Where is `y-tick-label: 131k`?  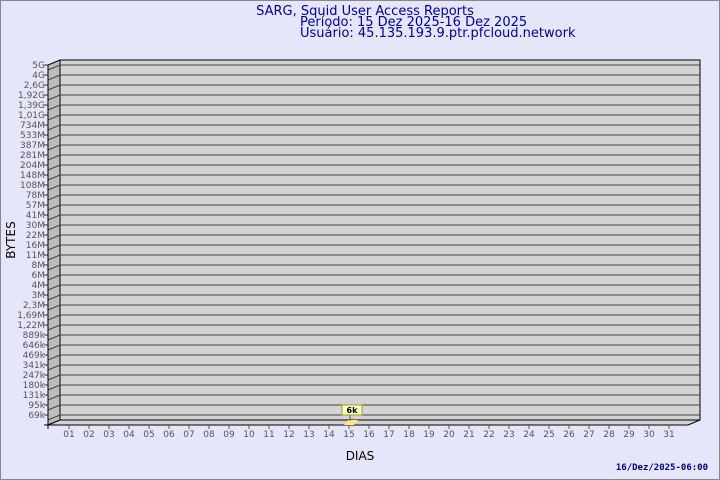
y-tick-label: 131k is located at coordinates (34, 396).